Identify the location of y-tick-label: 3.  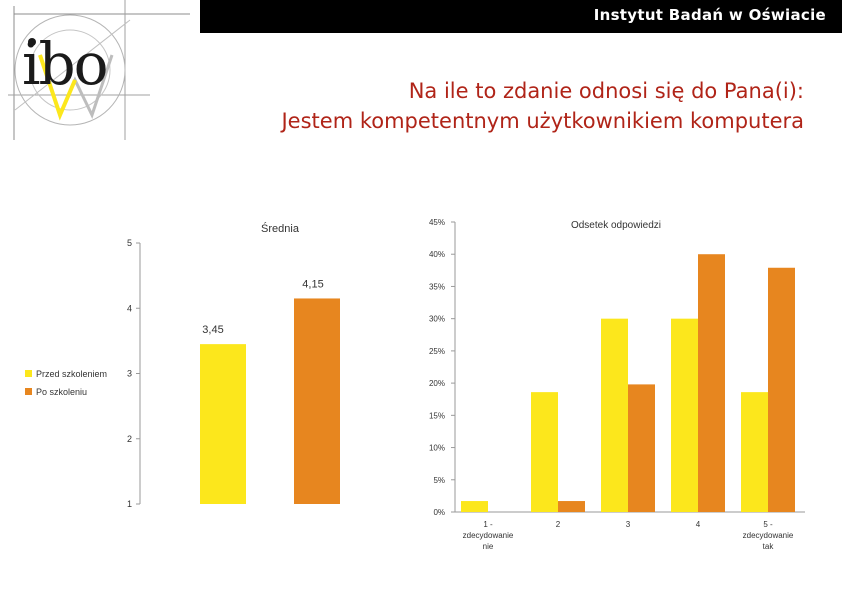
(129, 374).